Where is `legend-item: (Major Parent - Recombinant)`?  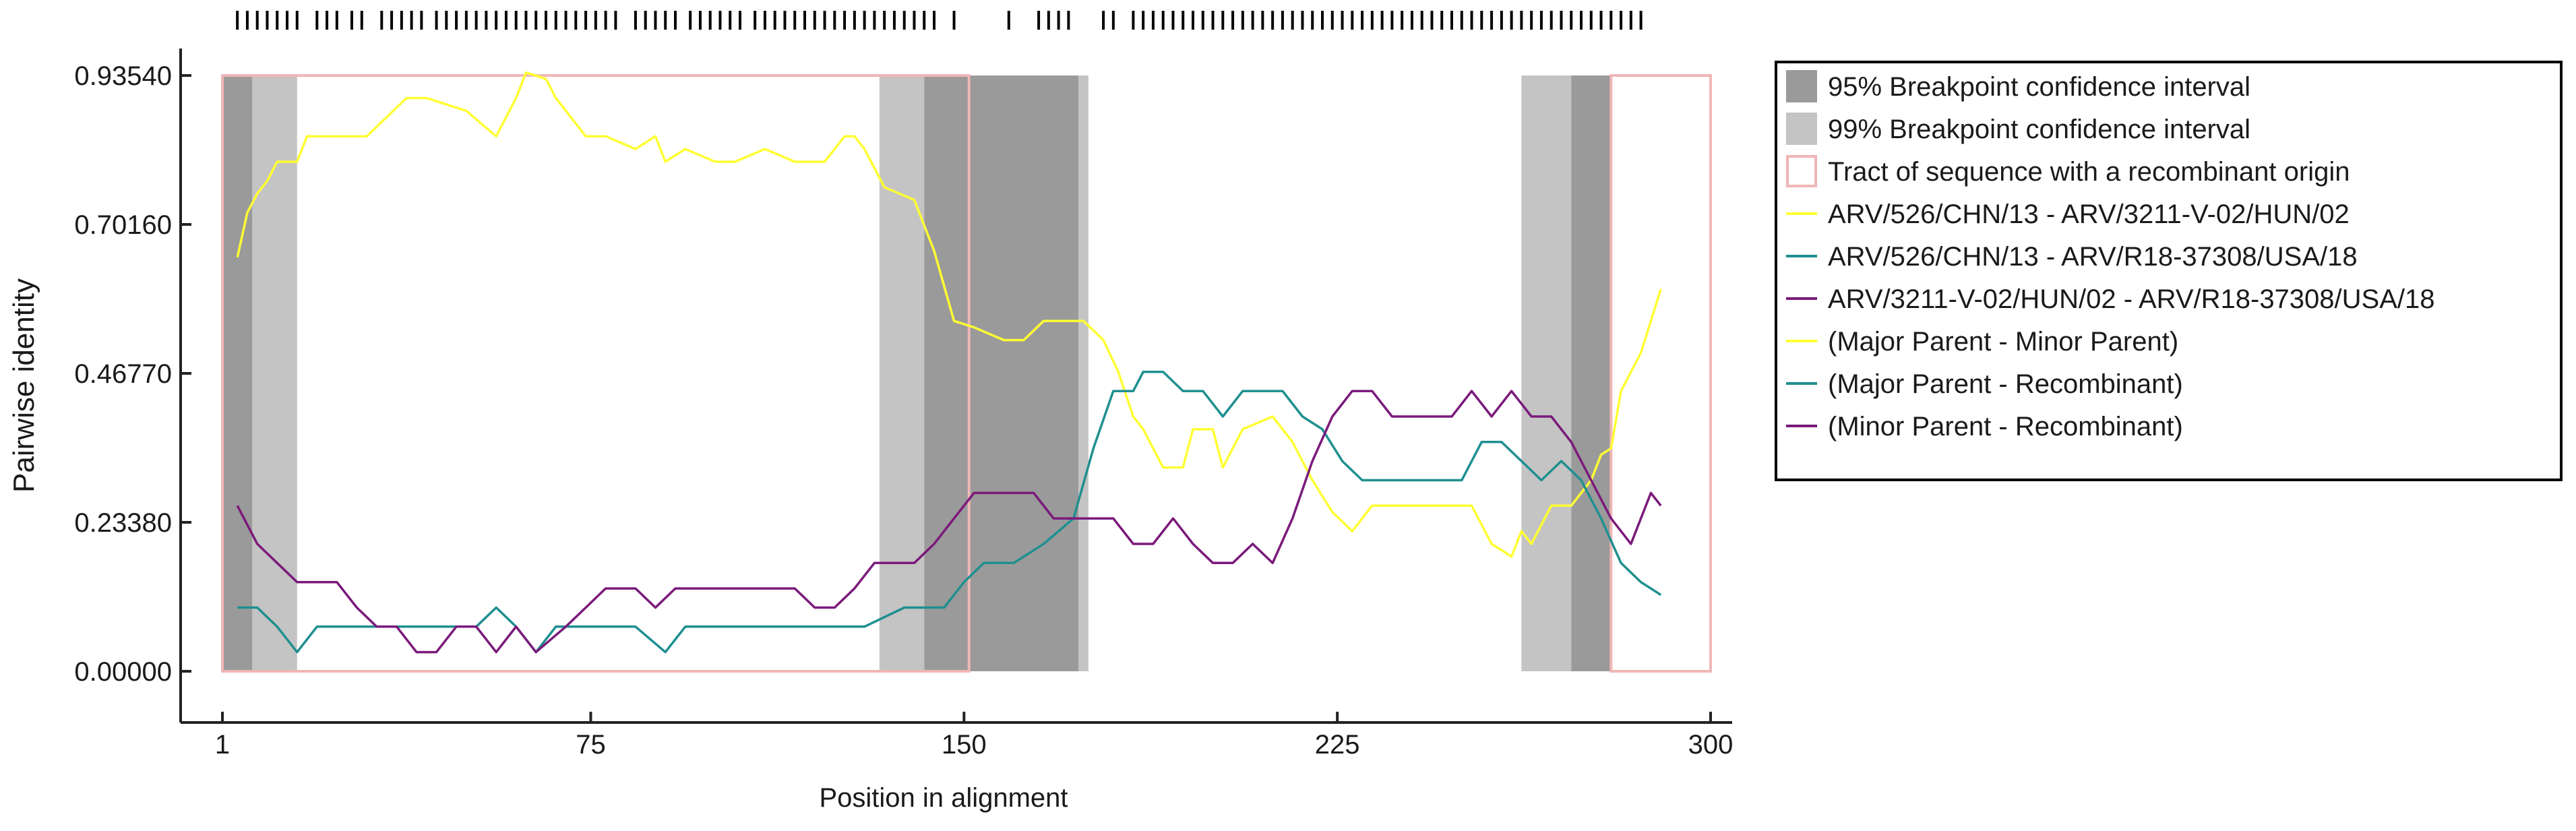
legend-item: (Major Parent - Recombinant) is located at coordinates (1985, 384).